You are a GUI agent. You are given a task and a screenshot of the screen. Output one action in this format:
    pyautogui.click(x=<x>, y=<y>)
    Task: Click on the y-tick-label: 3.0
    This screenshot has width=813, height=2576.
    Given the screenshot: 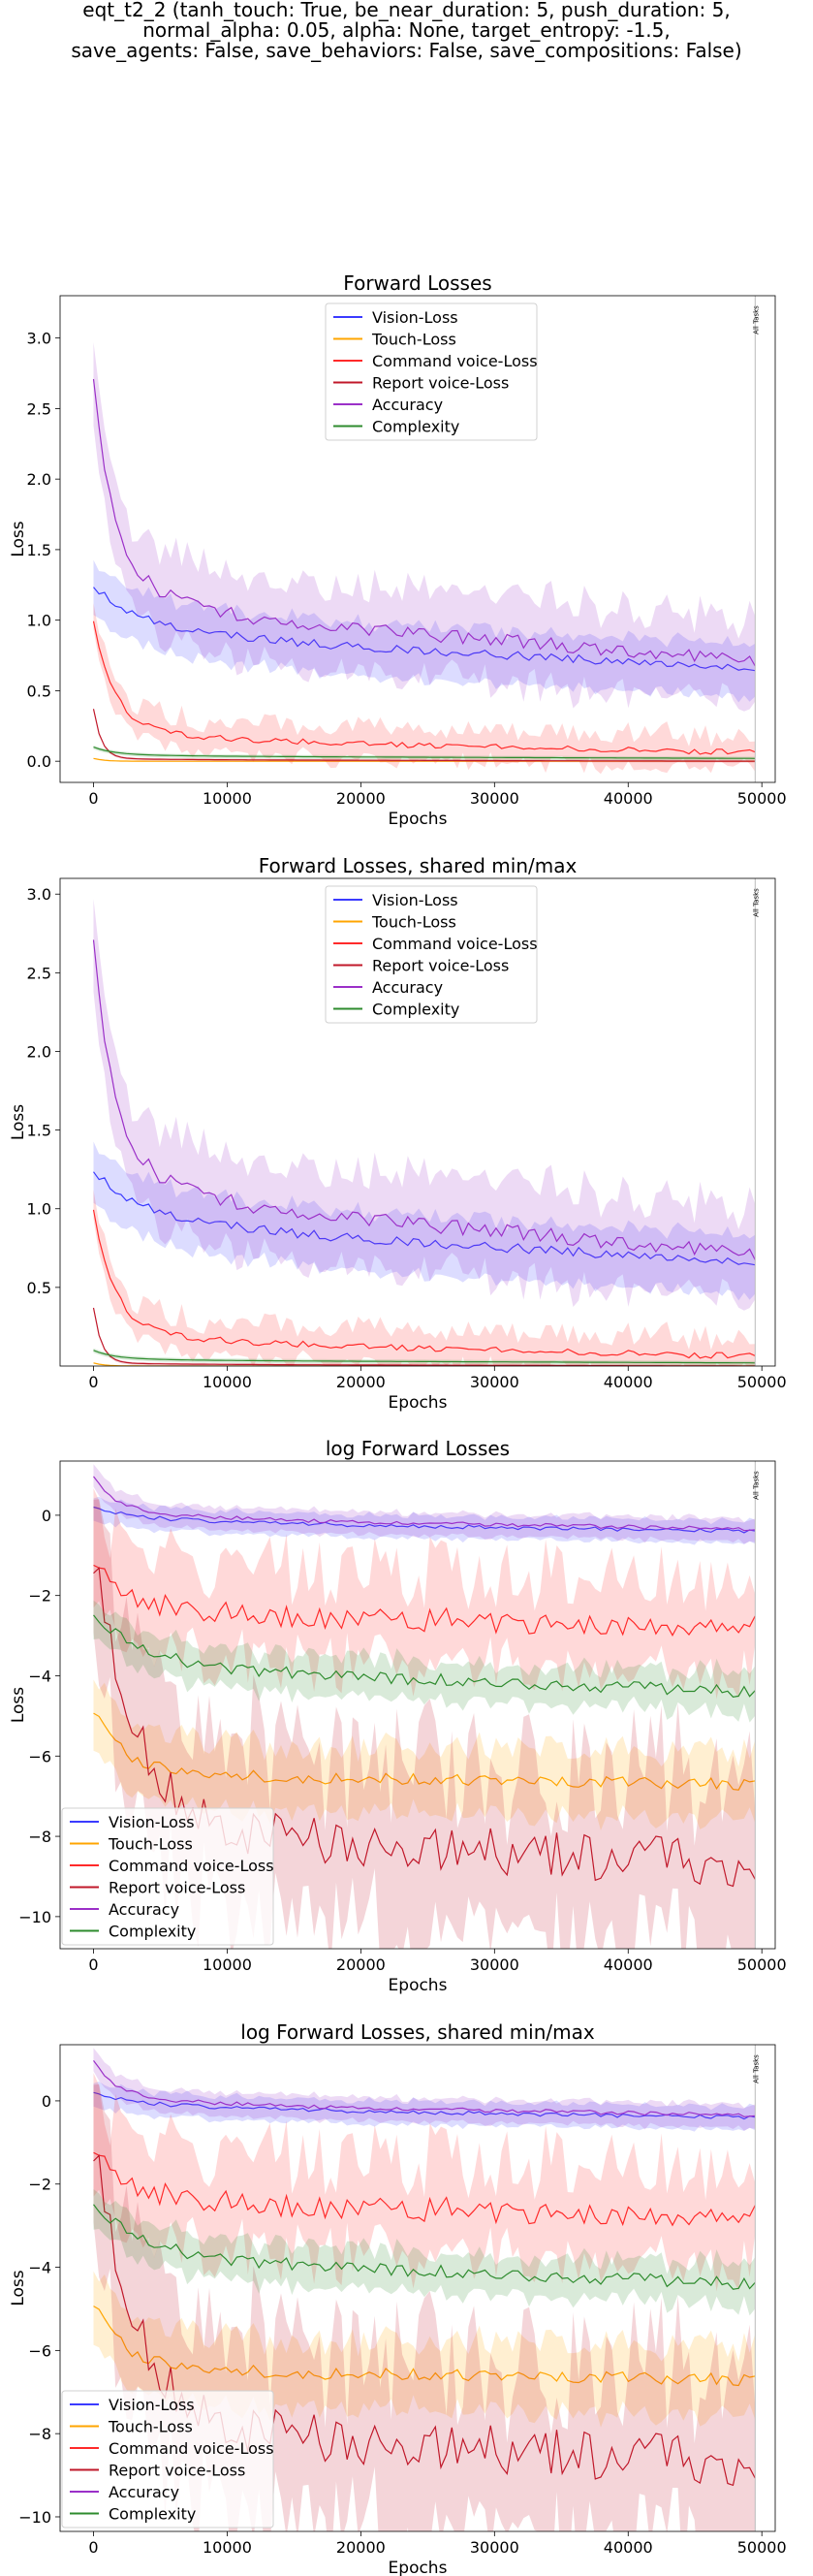 What is the action you would take?
    pyautogui.click(x=39, y=339)
    